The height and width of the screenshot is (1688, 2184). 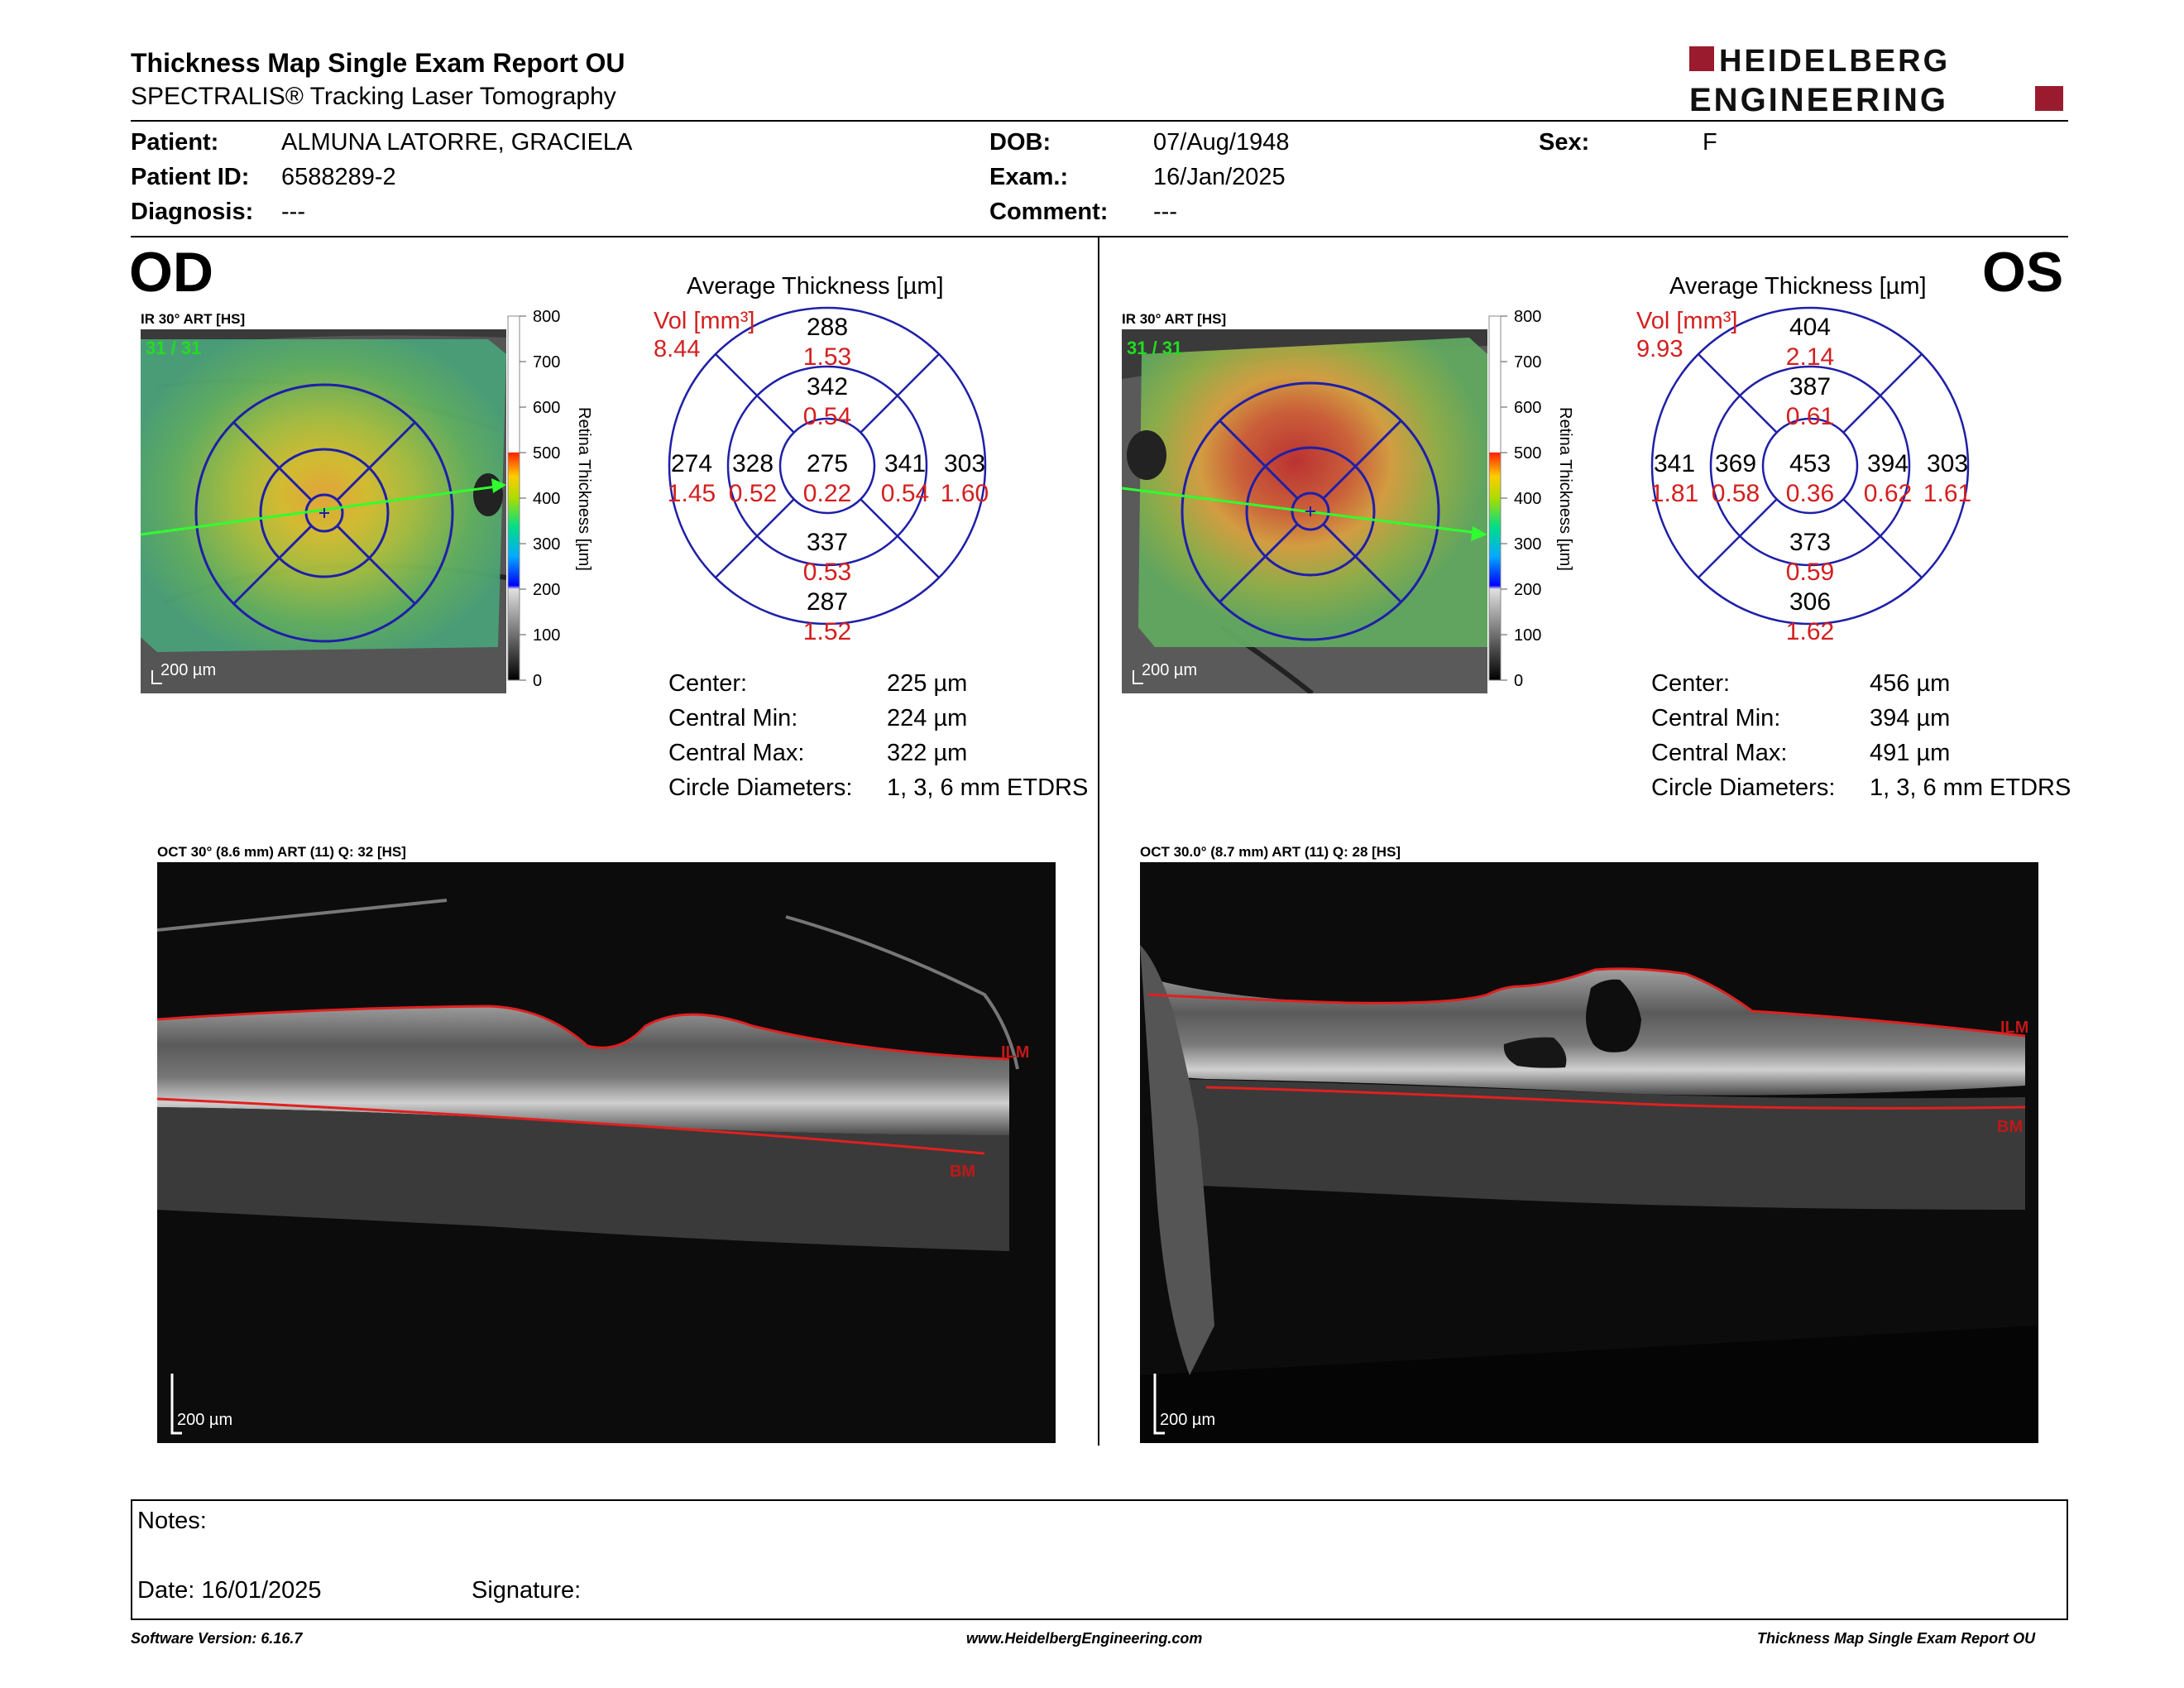 What do you see at coordinates (229, 1590) in the screenshot?
I see `notes-date: Date: 16/01/2025` at bounding box center [229, 1590].